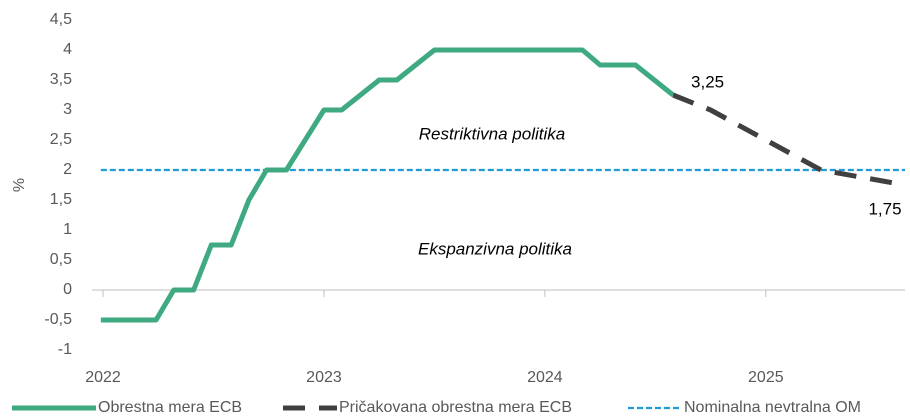  I want to click on y-tick-label: 1,5, so click(61, 199).